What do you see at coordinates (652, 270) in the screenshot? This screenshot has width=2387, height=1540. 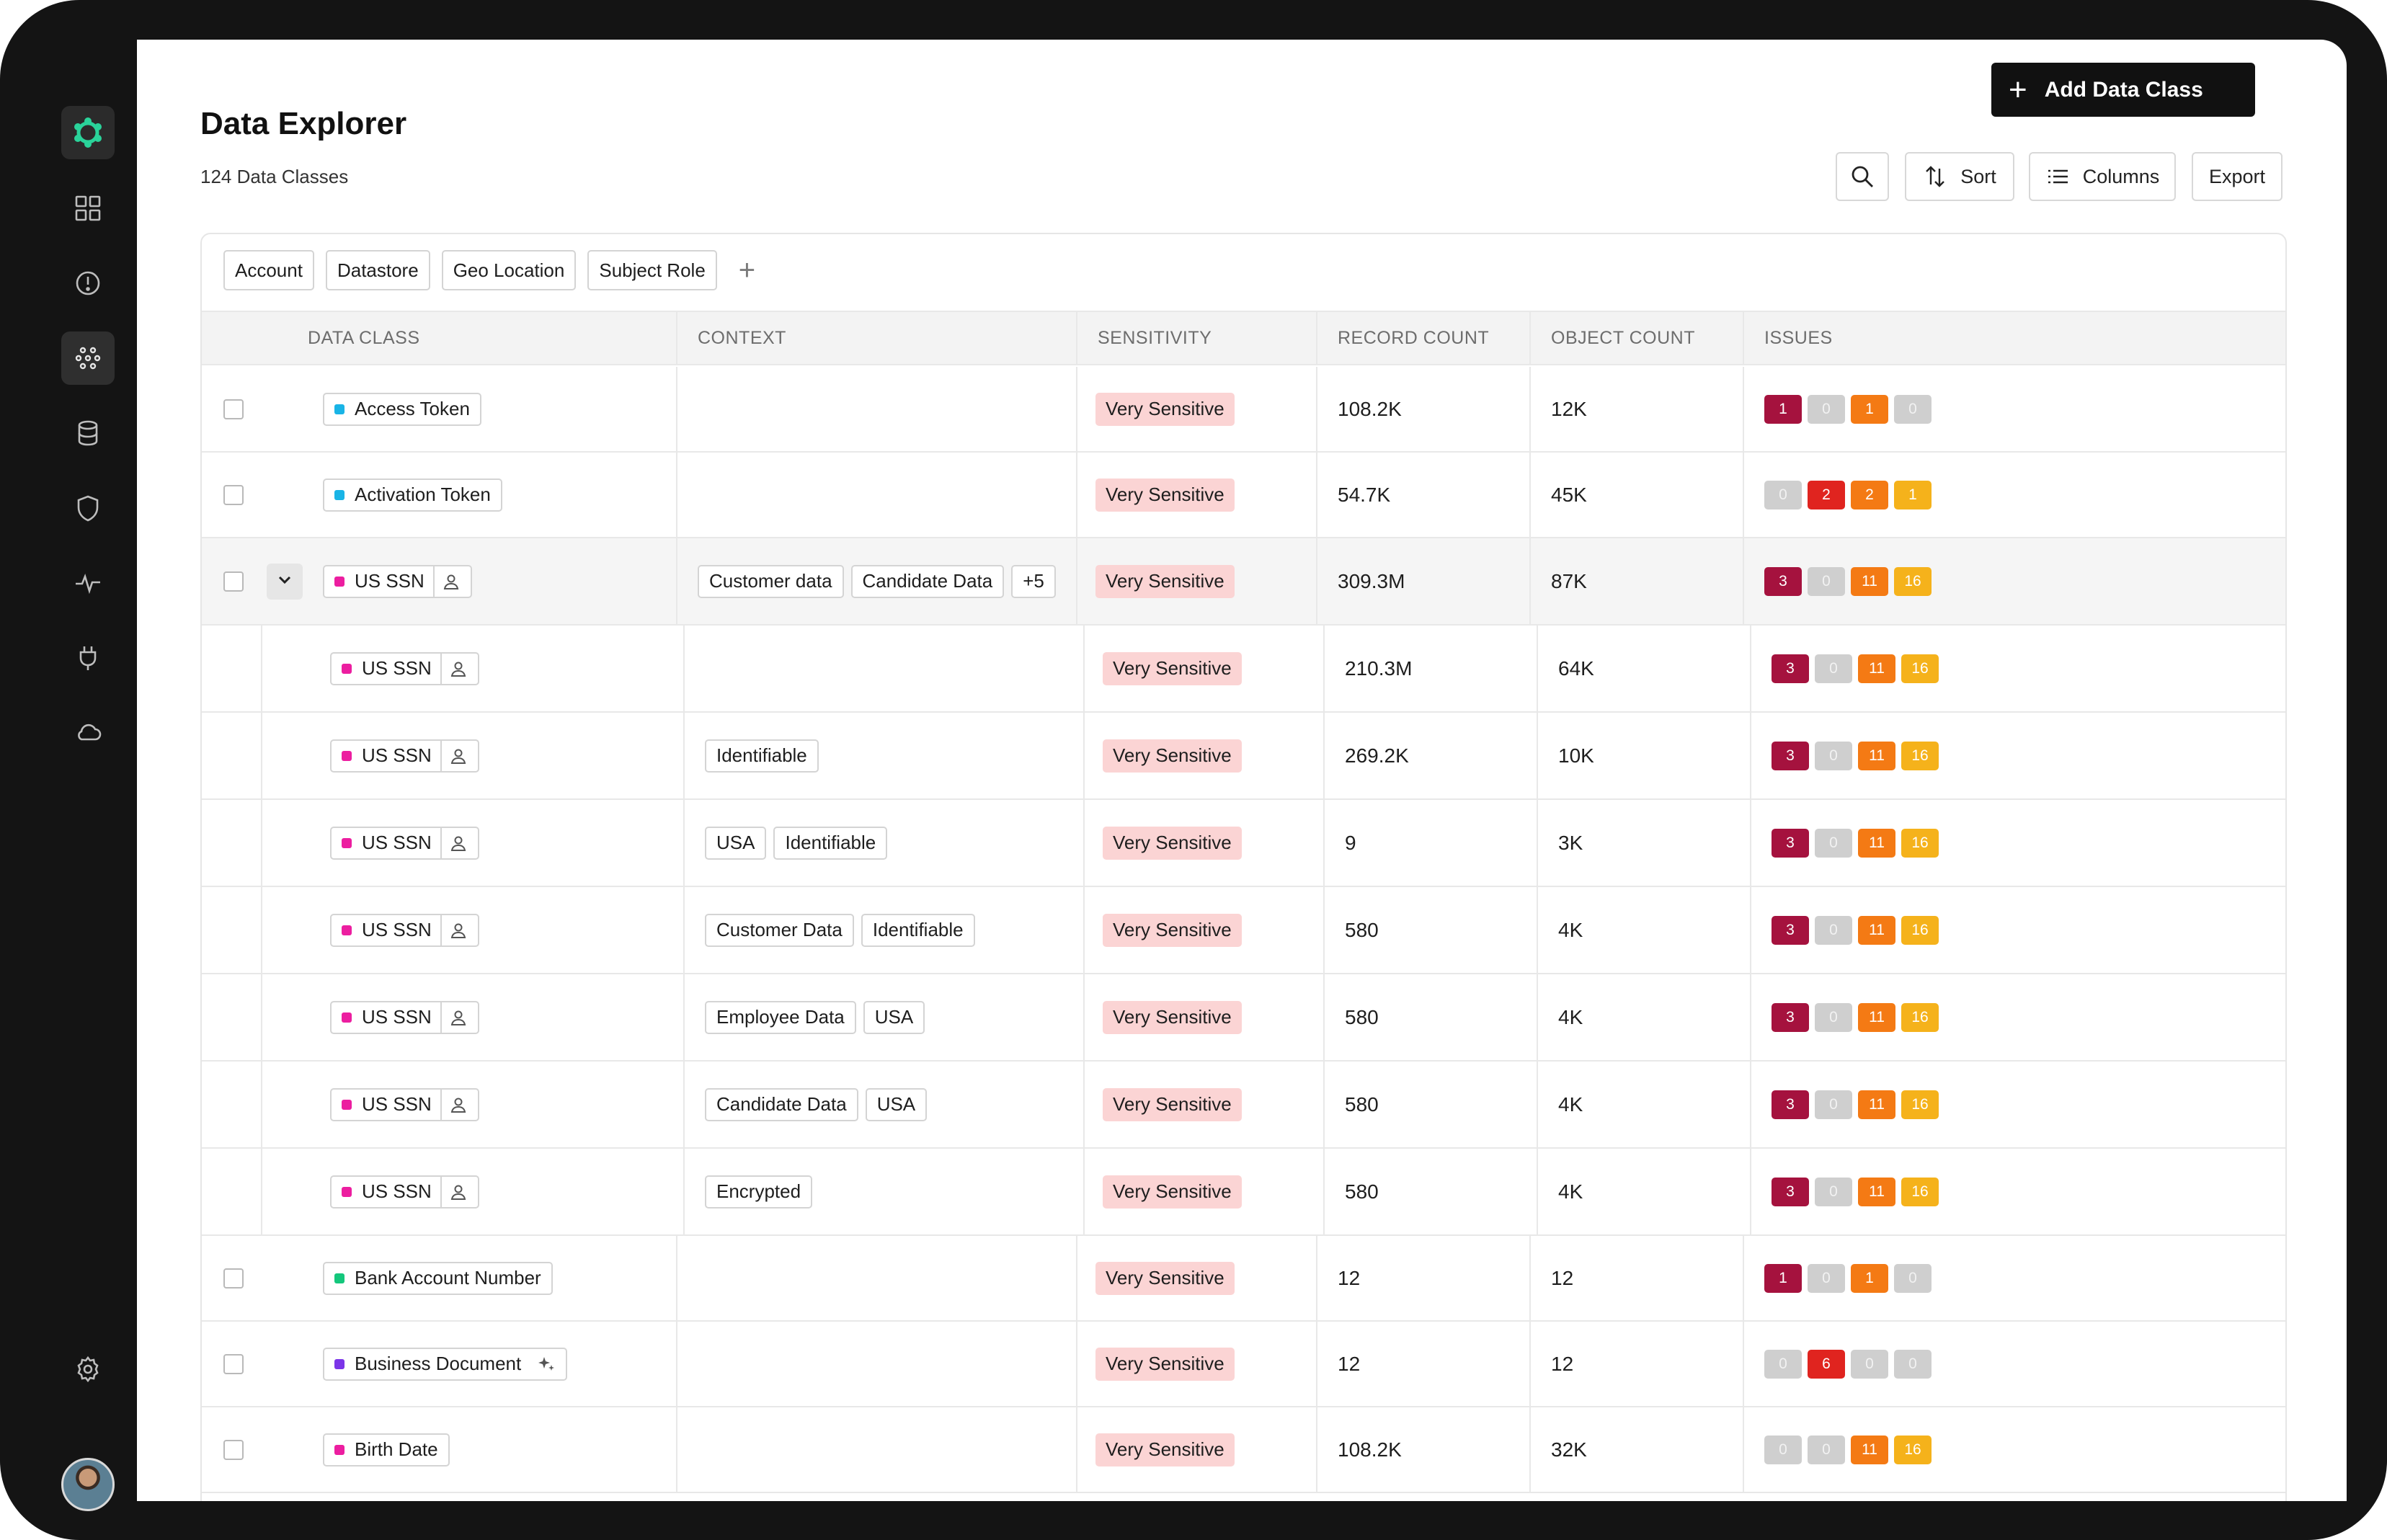 I see `filter-chip-subject-role: Subject Role` at bounding box center [652, 270].